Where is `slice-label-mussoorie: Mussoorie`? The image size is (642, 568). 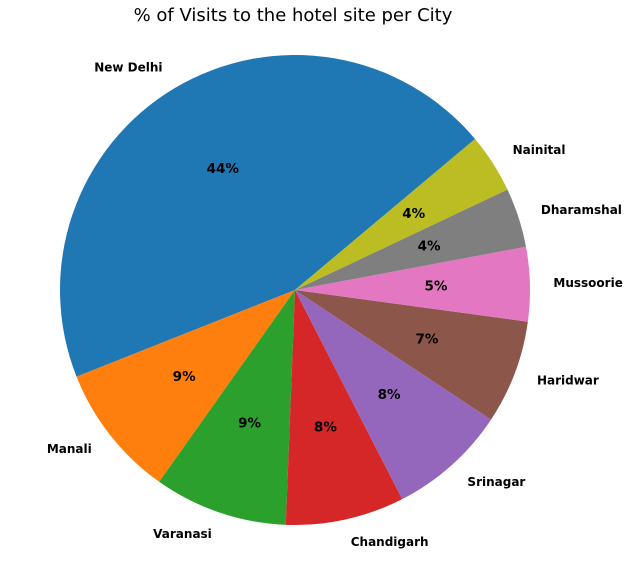 slice-label-mussoorie: Mussoorie is located at coordinates (587, 283).